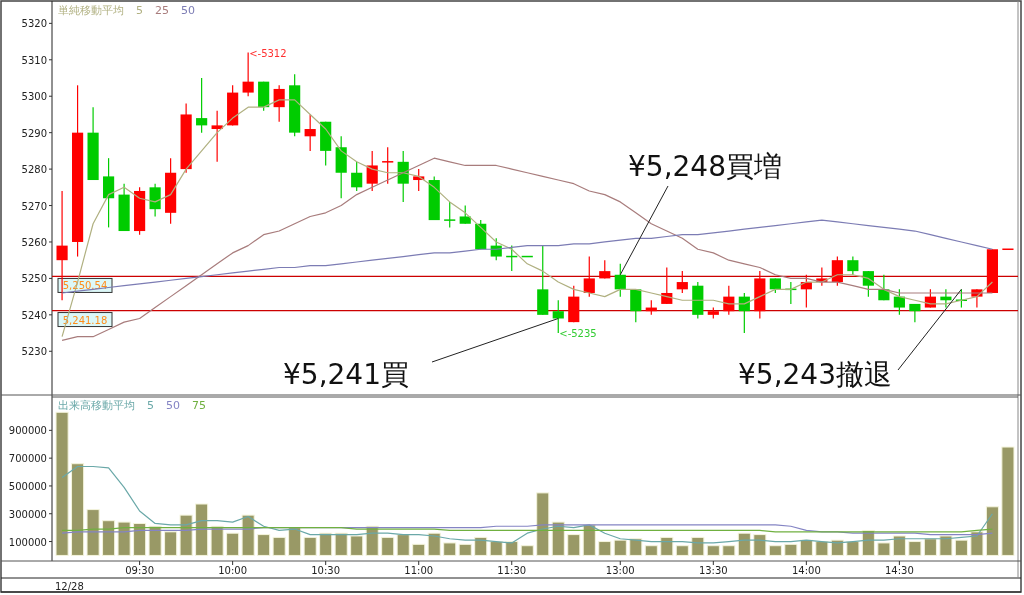  I want to click on annotation: <-5235, so click(578, 334).